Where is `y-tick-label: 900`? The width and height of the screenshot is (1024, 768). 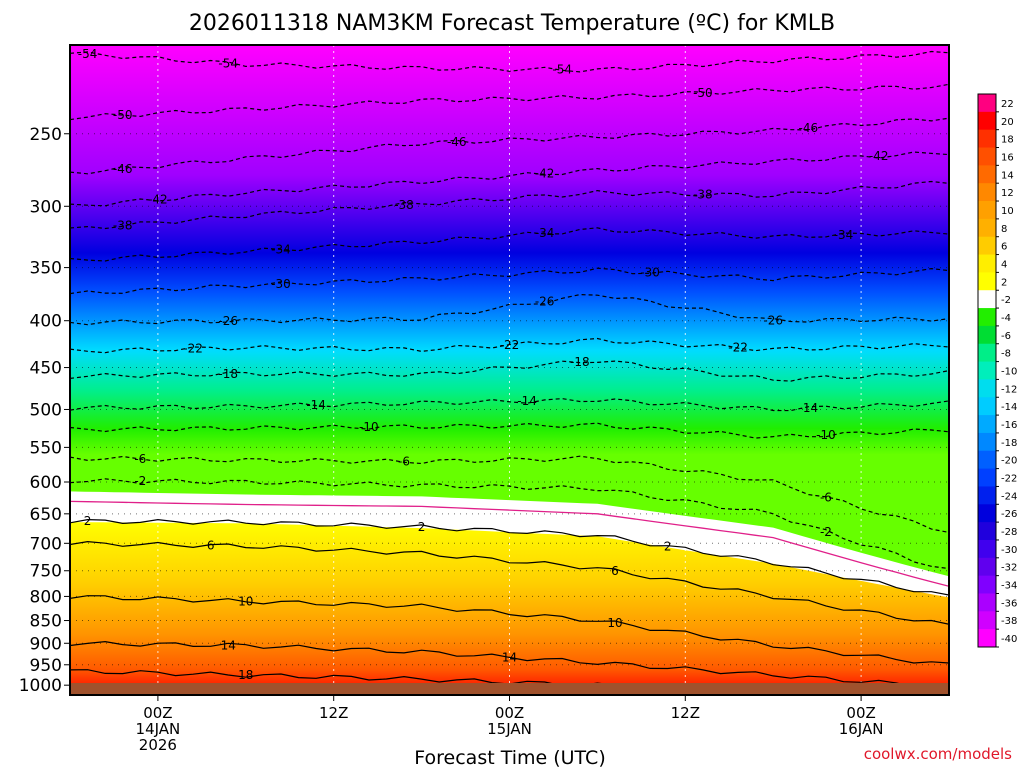 y-tick-label: 900 is located at coordinates (46, 644).